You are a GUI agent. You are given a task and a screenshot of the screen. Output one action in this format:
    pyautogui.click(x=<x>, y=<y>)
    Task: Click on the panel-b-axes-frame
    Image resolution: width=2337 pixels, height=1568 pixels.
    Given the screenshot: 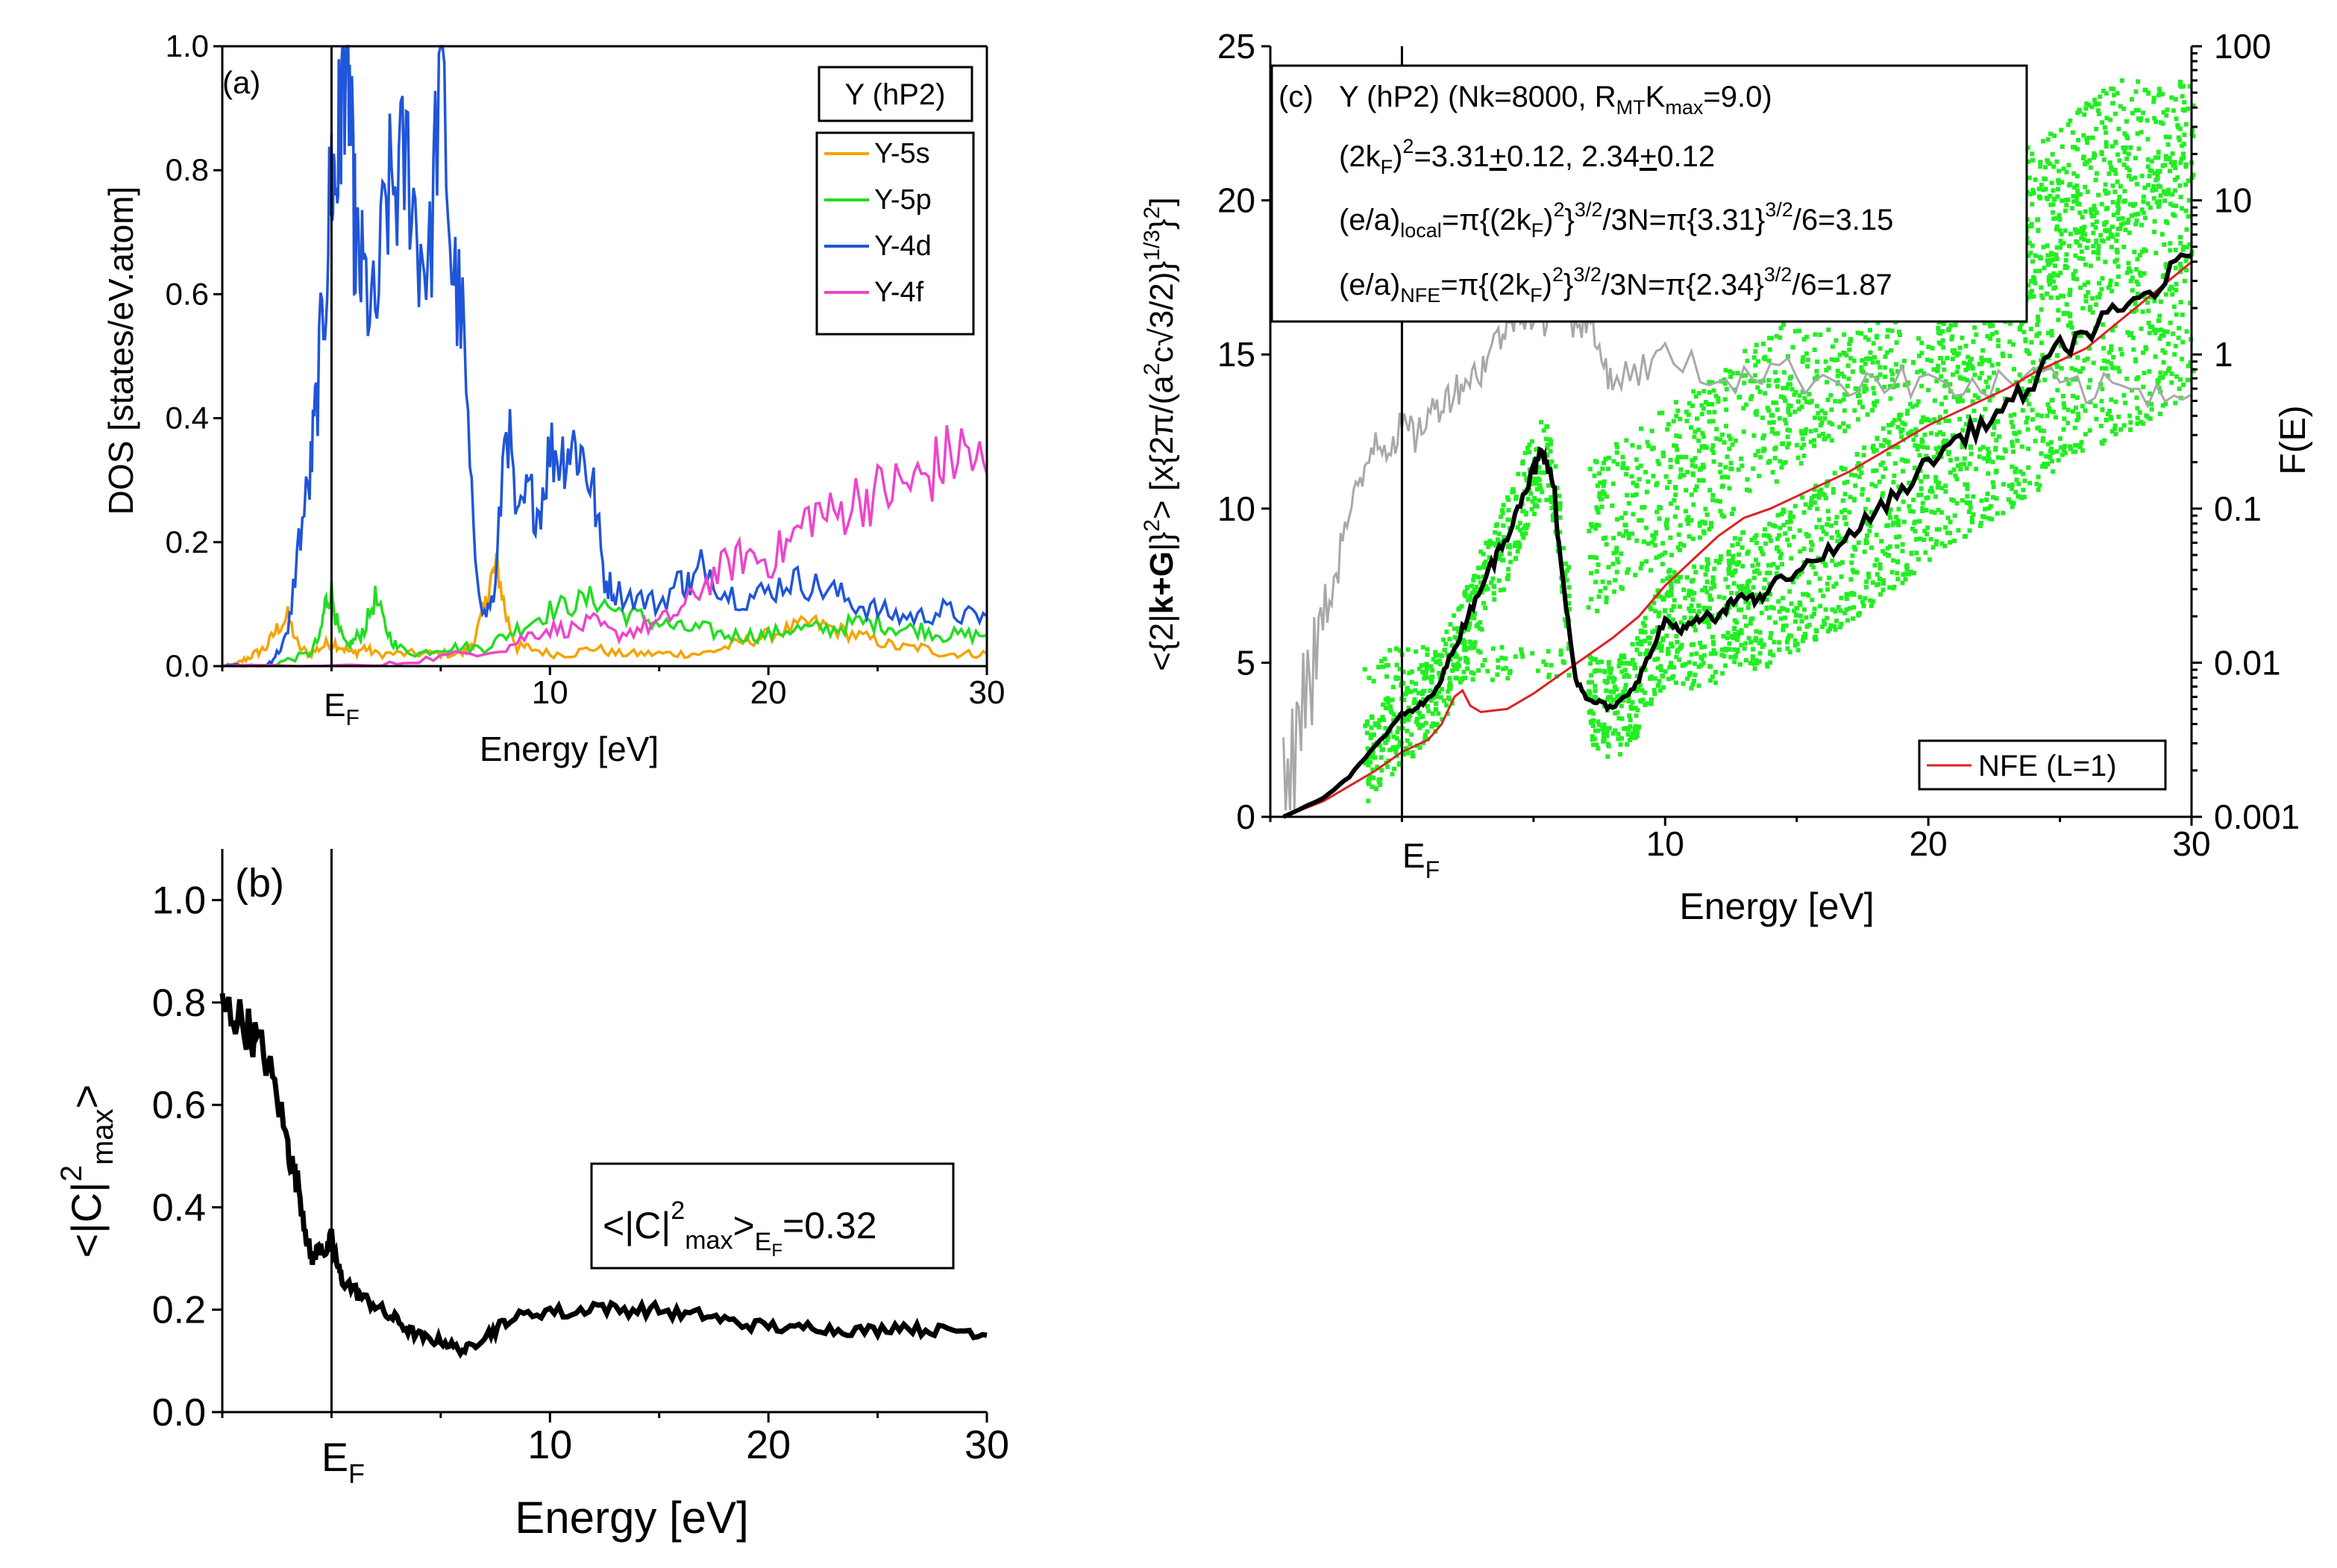 What is the action you would take?
    pyautogui.click(x=604, y=1131)
    